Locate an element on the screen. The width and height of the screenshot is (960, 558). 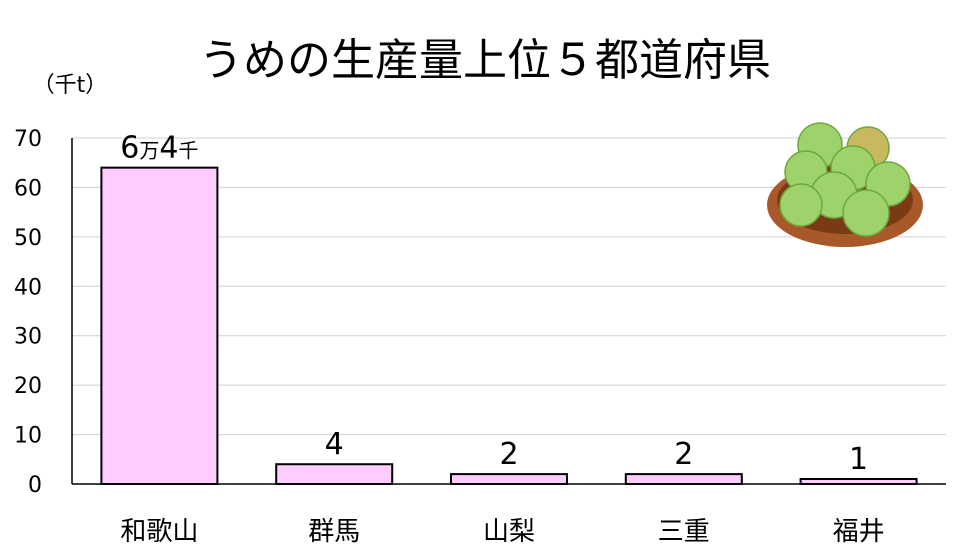
y-tick-label: 30 is located at coordinates (28, 337).